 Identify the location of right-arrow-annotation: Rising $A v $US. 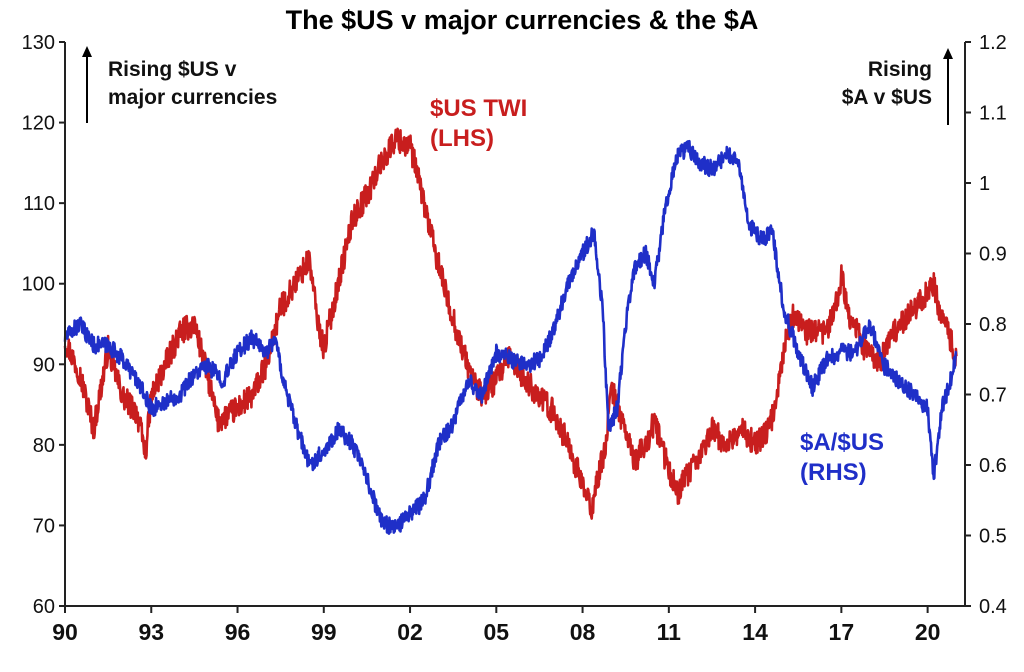
(897, 86).